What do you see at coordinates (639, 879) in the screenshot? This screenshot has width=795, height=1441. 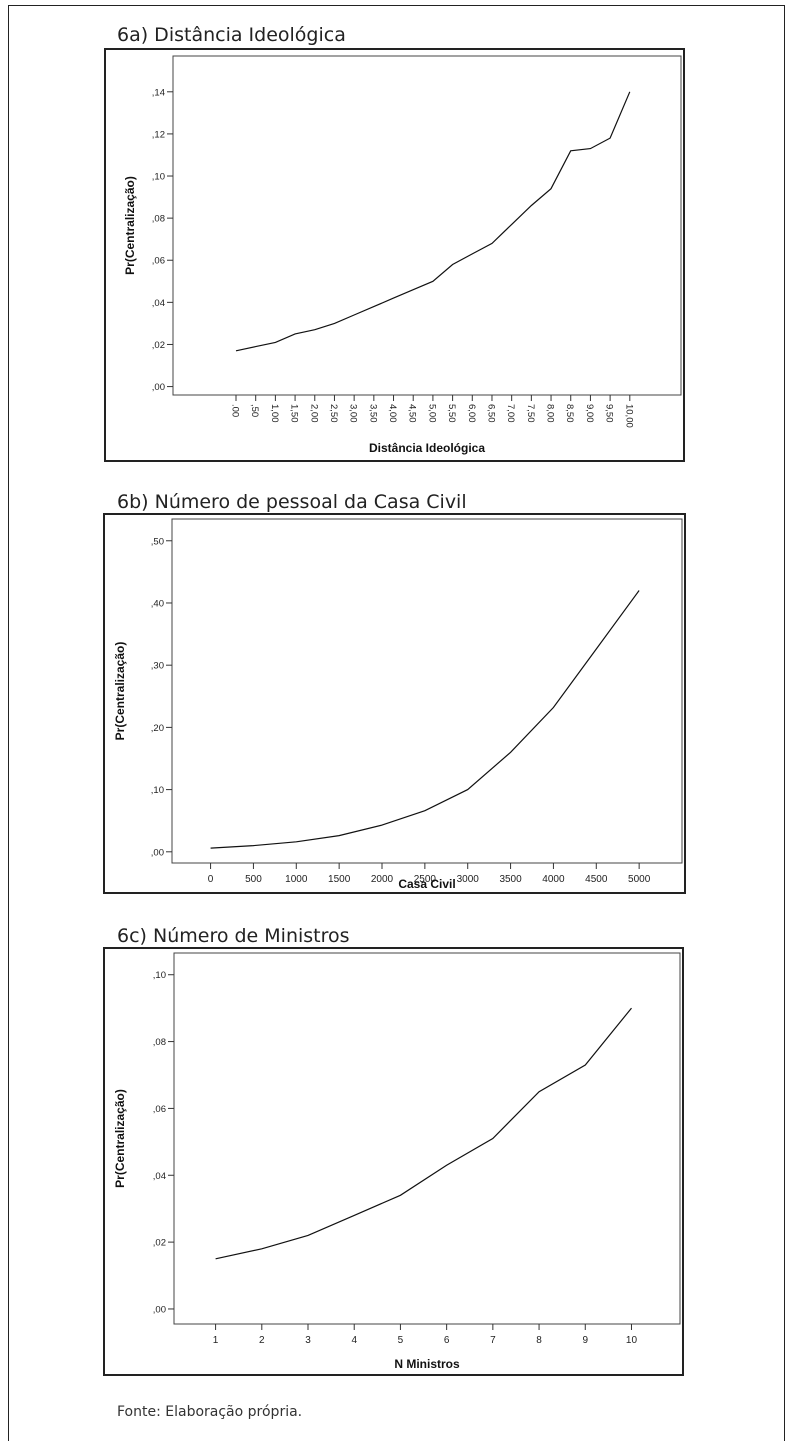 I see `x-tick-label: 5000` at bounding box center [639, 879].